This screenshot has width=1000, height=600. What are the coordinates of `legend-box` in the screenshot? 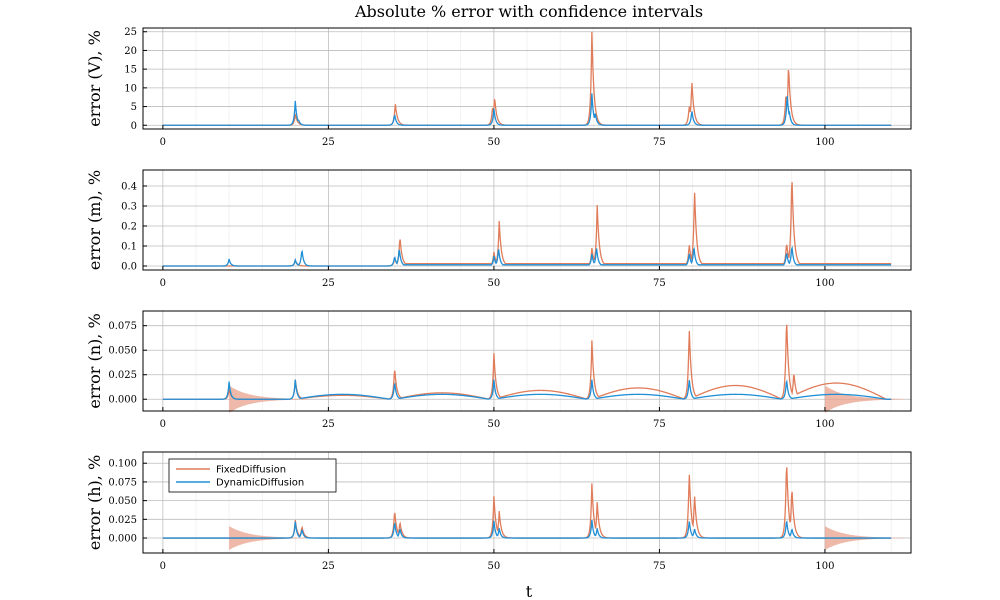 It's located at (252, 475).